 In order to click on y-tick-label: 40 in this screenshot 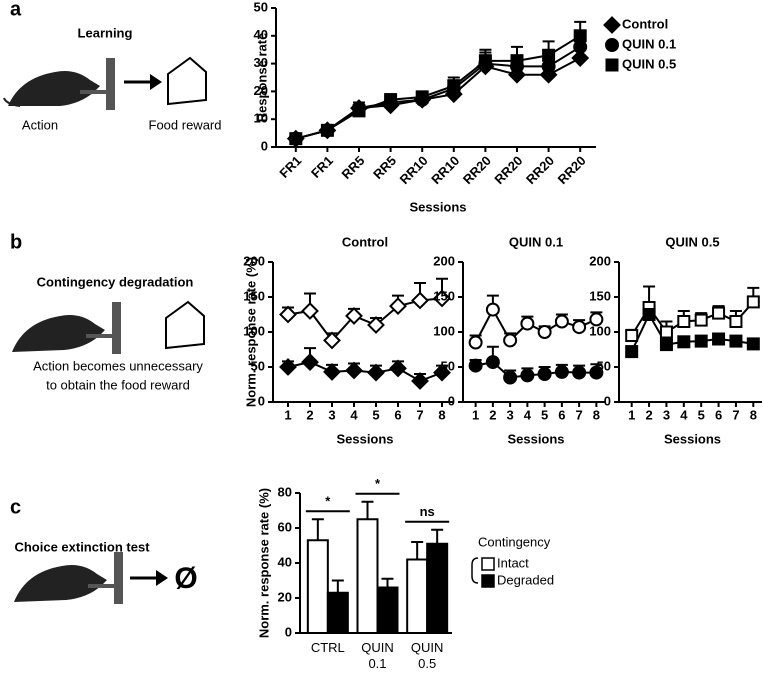, I will do `click(261, 34)`.